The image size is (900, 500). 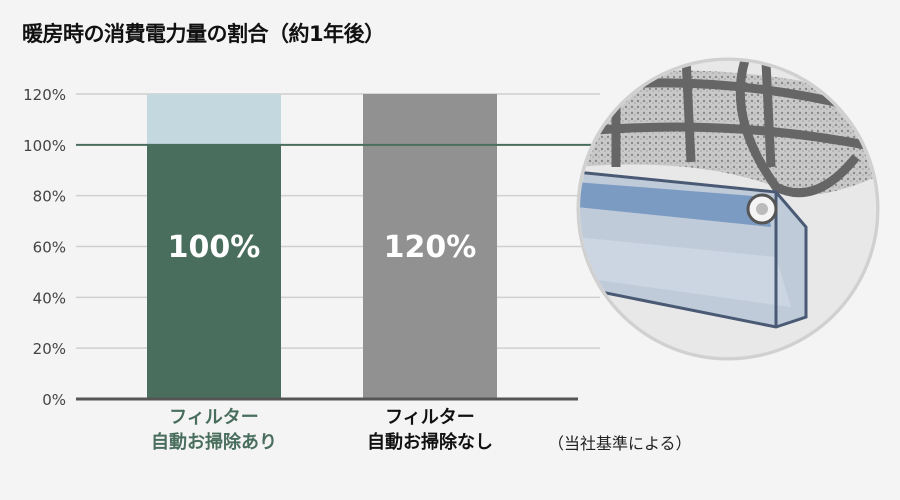 I want to click on bar-difference, so click(x=214, y=119).